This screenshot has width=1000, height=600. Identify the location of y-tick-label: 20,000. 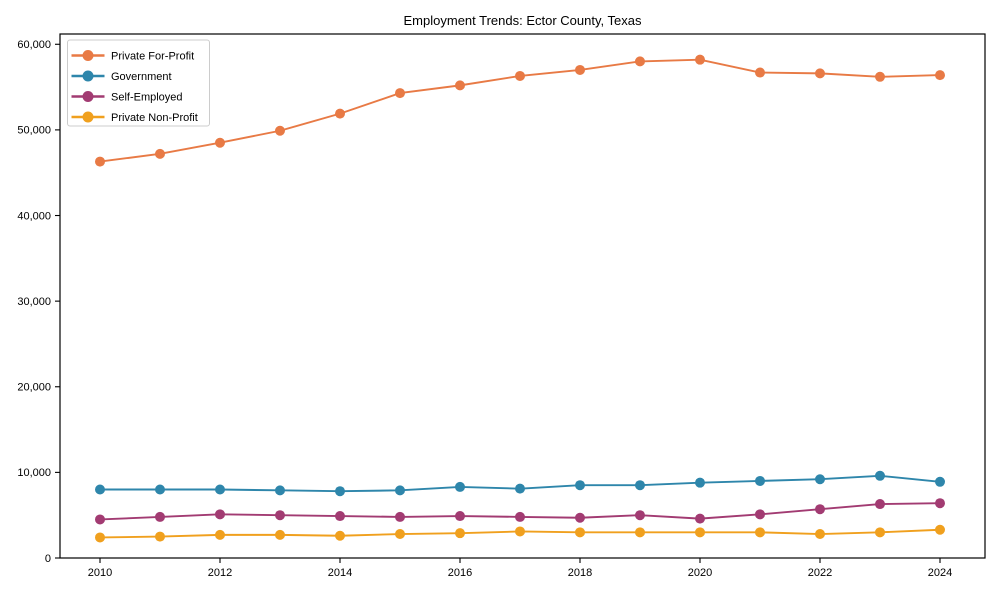
(34, 388).